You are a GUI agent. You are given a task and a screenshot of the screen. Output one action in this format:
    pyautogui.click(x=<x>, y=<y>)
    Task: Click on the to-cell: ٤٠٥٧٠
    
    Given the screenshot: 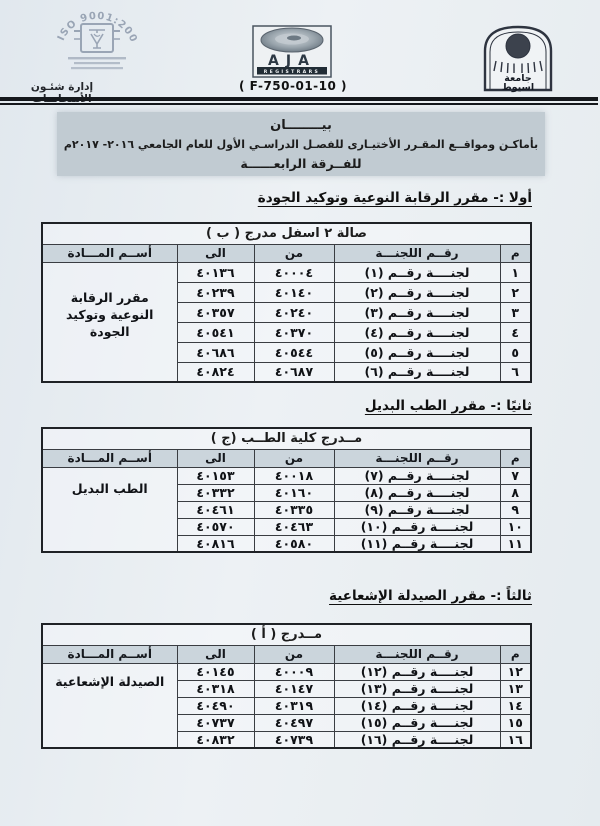 What is the action you would take?
    pyautogui.click(x=215, y=526)
    